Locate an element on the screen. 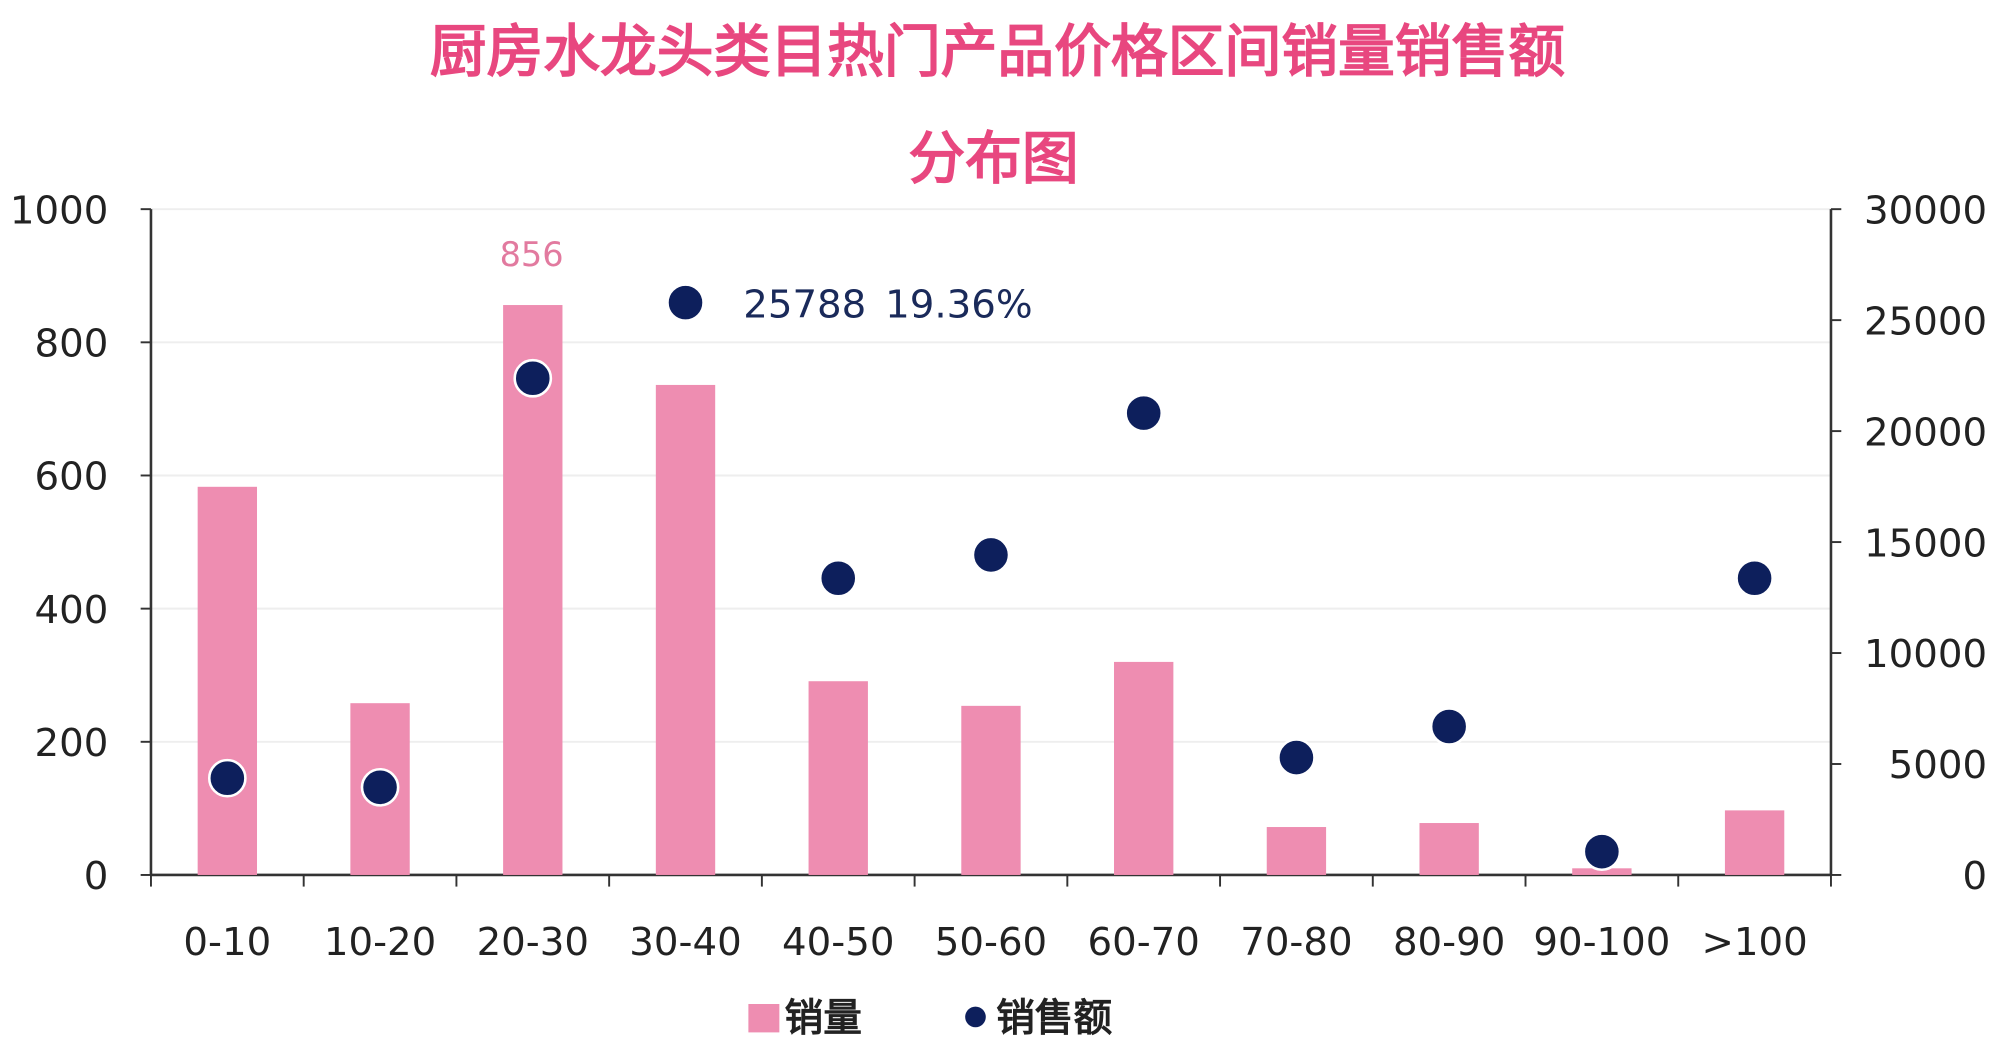  x-tick-label: >100 is located at coordinates (1754, 942).